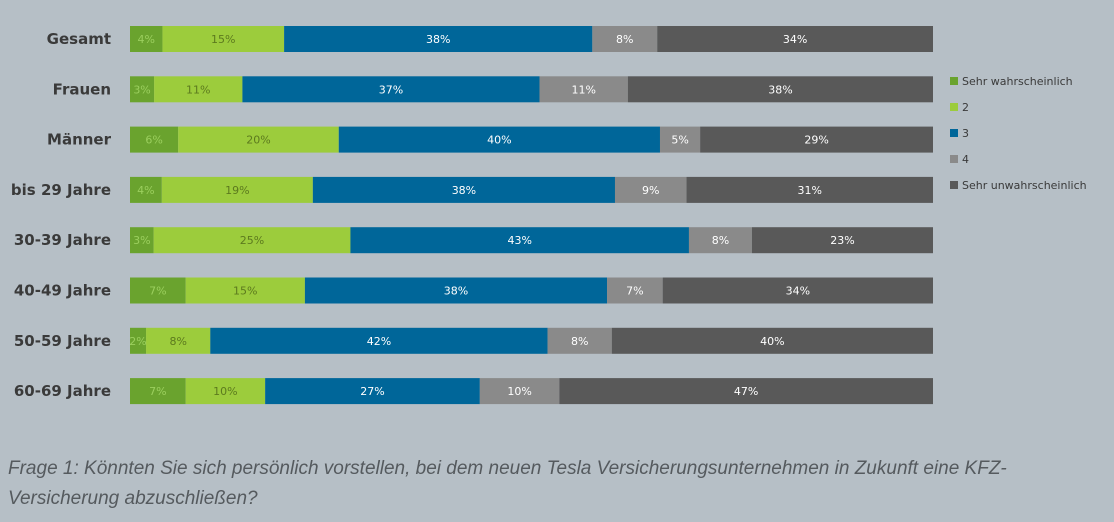 The image size is (1114, 522). I want to click on data-label: 42%, so click(379, 341).